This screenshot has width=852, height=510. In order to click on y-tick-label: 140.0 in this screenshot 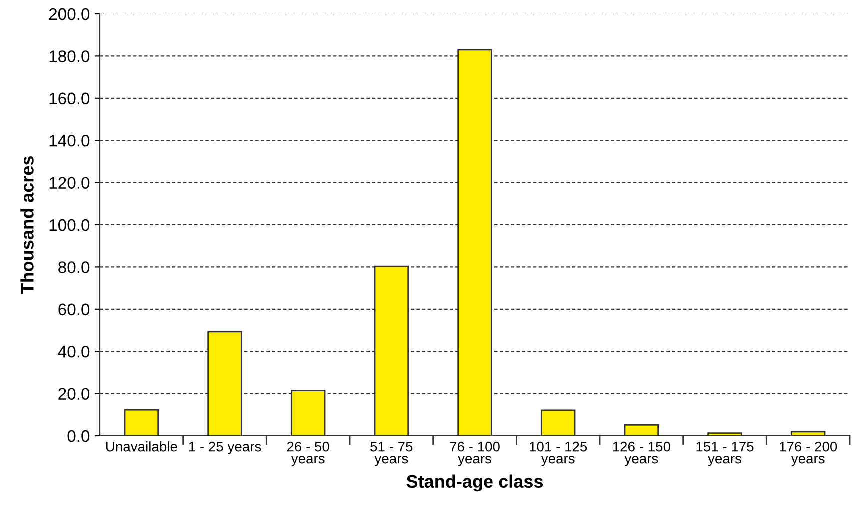, I will do `click(70, 141)`.